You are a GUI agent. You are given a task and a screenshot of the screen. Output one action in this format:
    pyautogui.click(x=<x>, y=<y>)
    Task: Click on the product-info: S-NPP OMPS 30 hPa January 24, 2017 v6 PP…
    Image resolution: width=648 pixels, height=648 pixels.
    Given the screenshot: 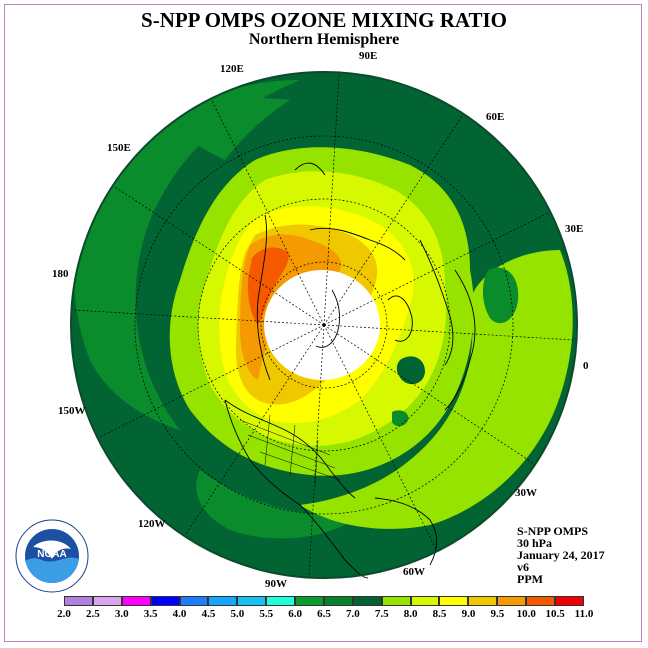 What is the action you would take?
    pyautogui.click(x=561, y=555)
    